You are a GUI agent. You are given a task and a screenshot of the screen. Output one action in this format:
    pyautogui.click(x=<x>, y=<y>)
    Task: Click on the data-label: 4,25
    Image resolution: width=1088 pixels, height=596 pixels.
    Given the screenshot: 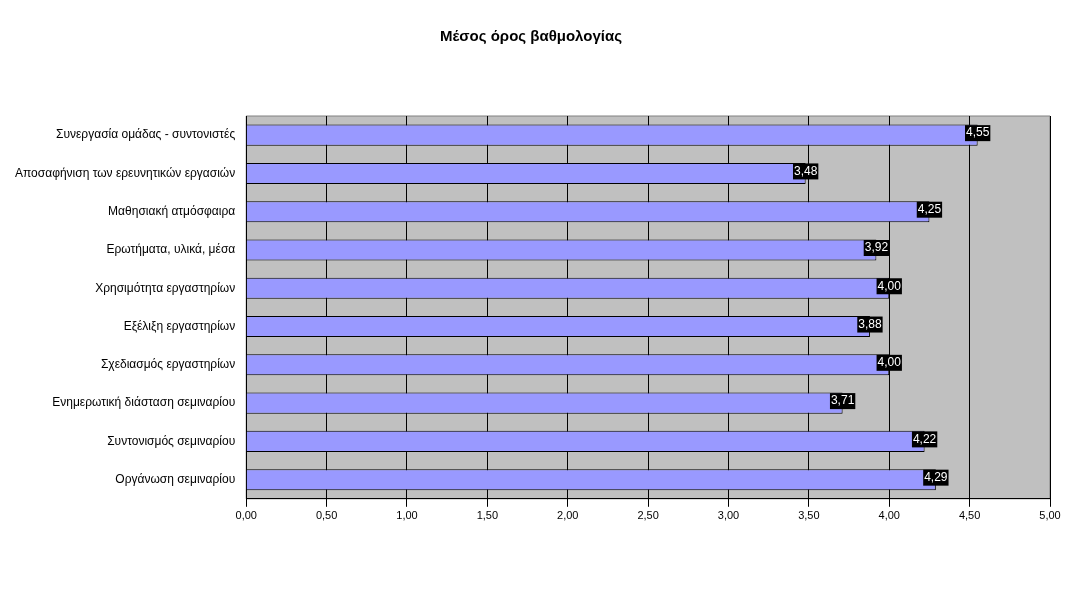 What is the action you would take?
    pyautogui.click(x=929, y=209)
    